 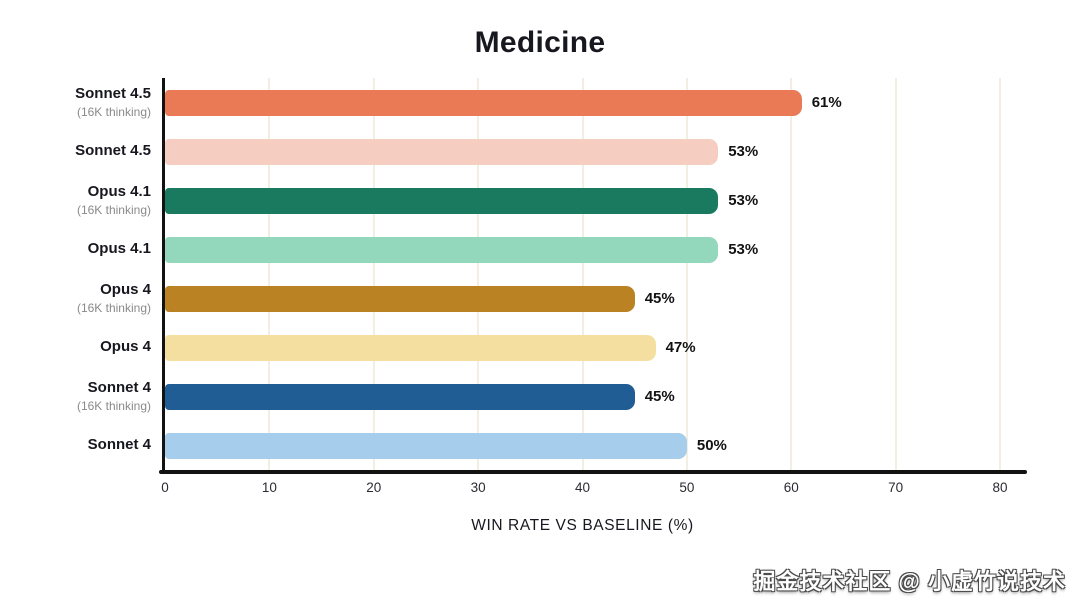 I want to click on x-tick-10: 10, so click(x=269, y=487).